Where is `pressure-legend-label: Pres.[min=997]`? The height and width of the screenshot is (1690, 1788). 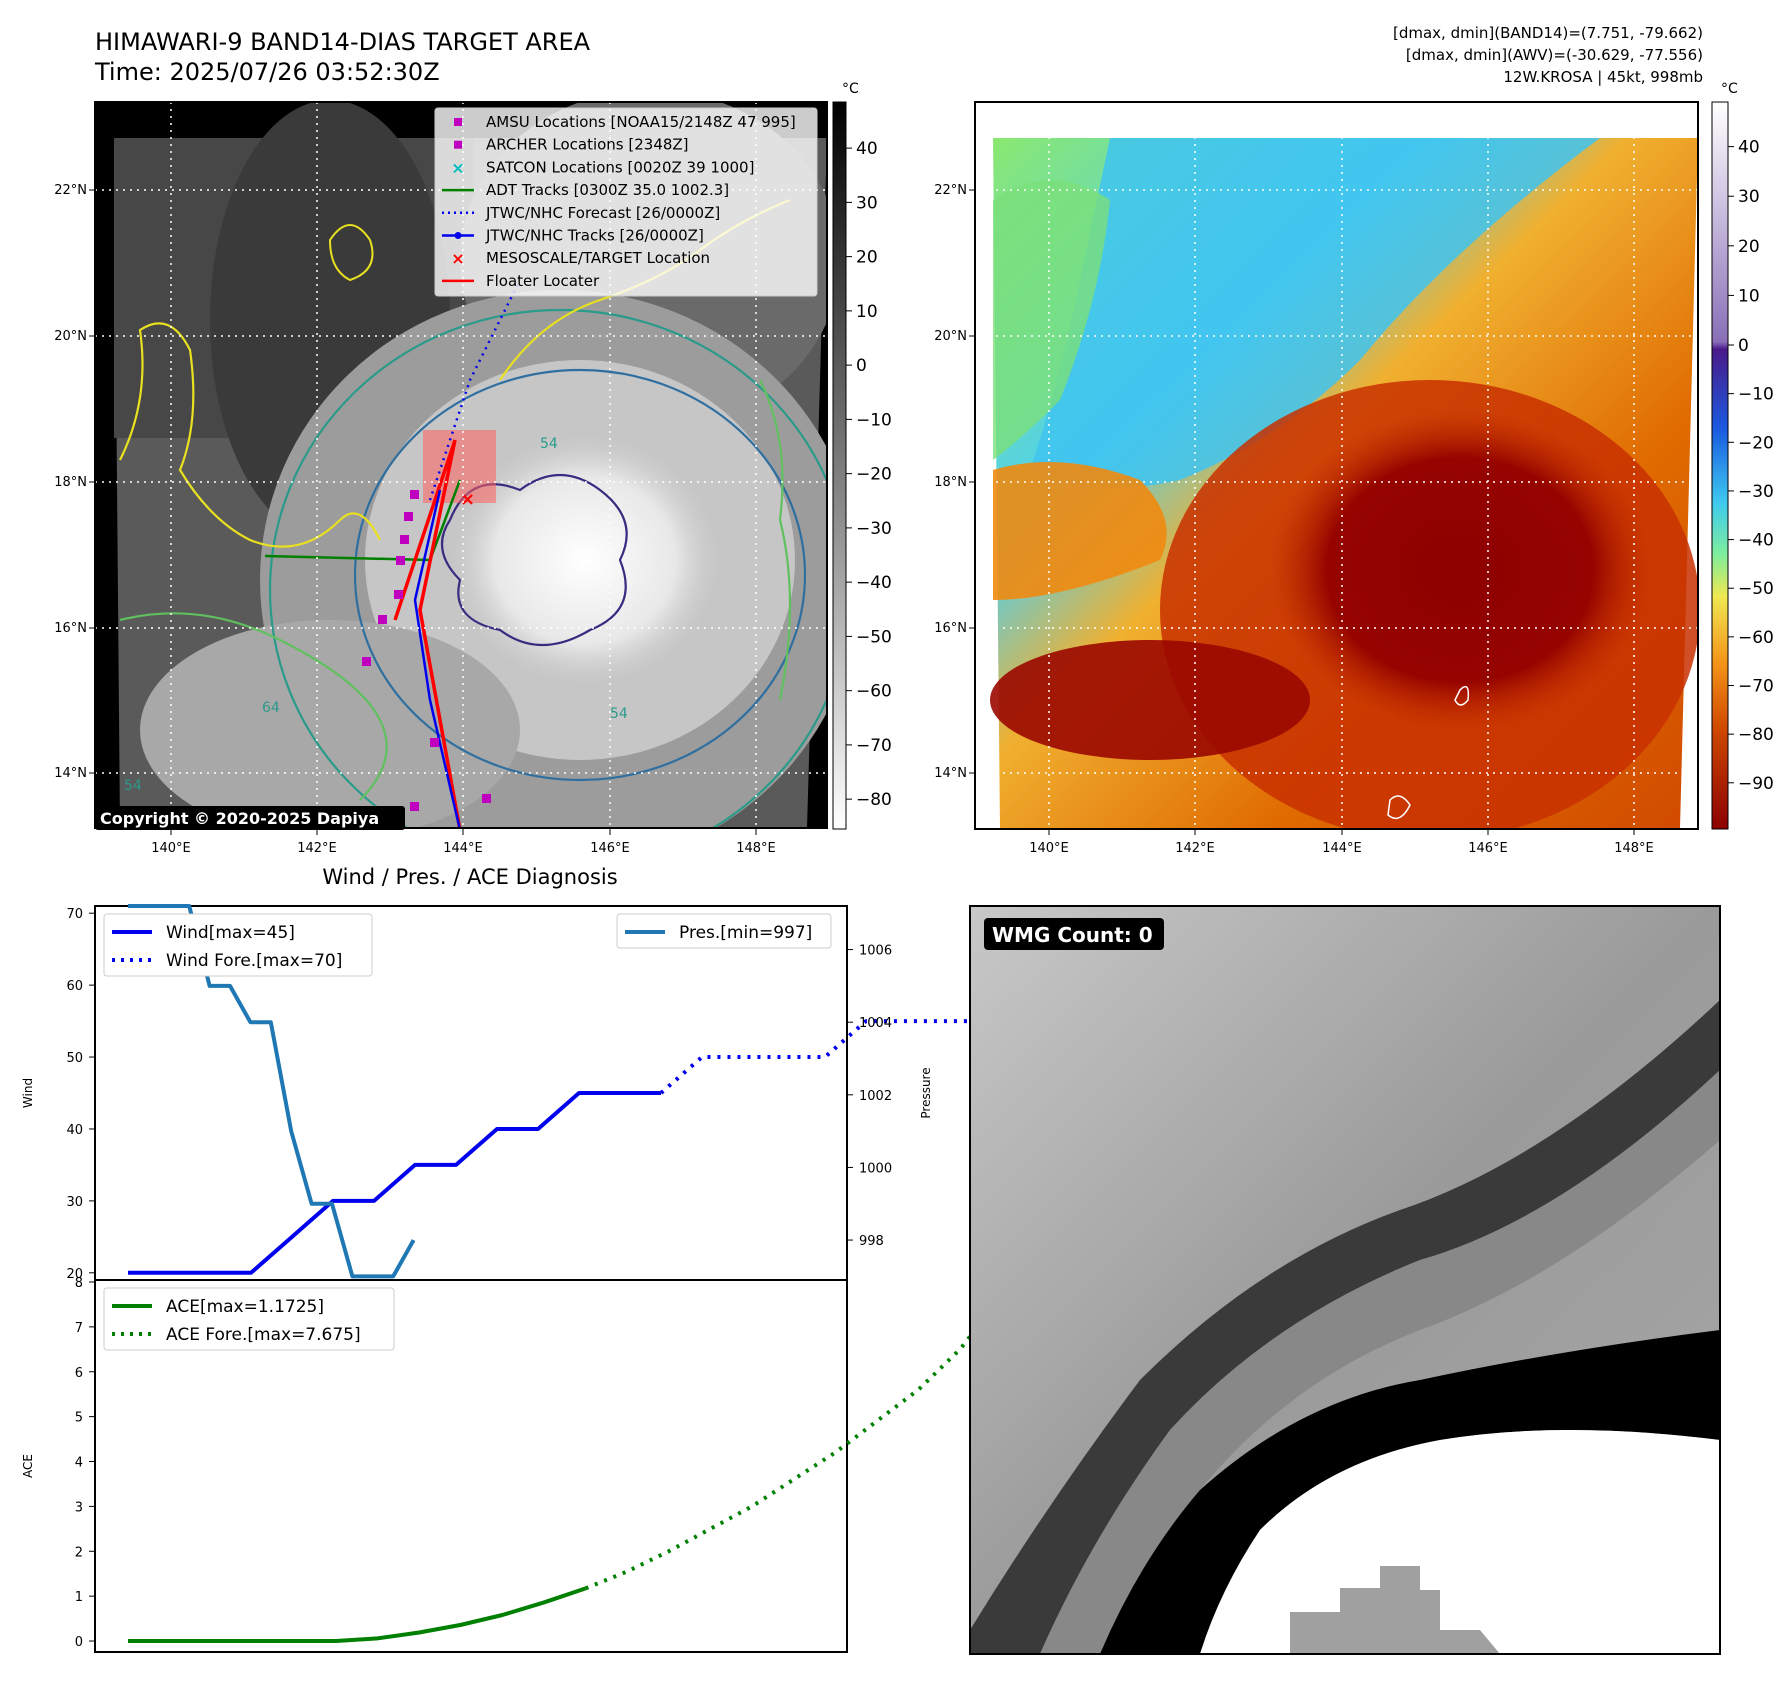 pressure-legend-label: Pres.[min=997] is located at coordinates (745, 933).